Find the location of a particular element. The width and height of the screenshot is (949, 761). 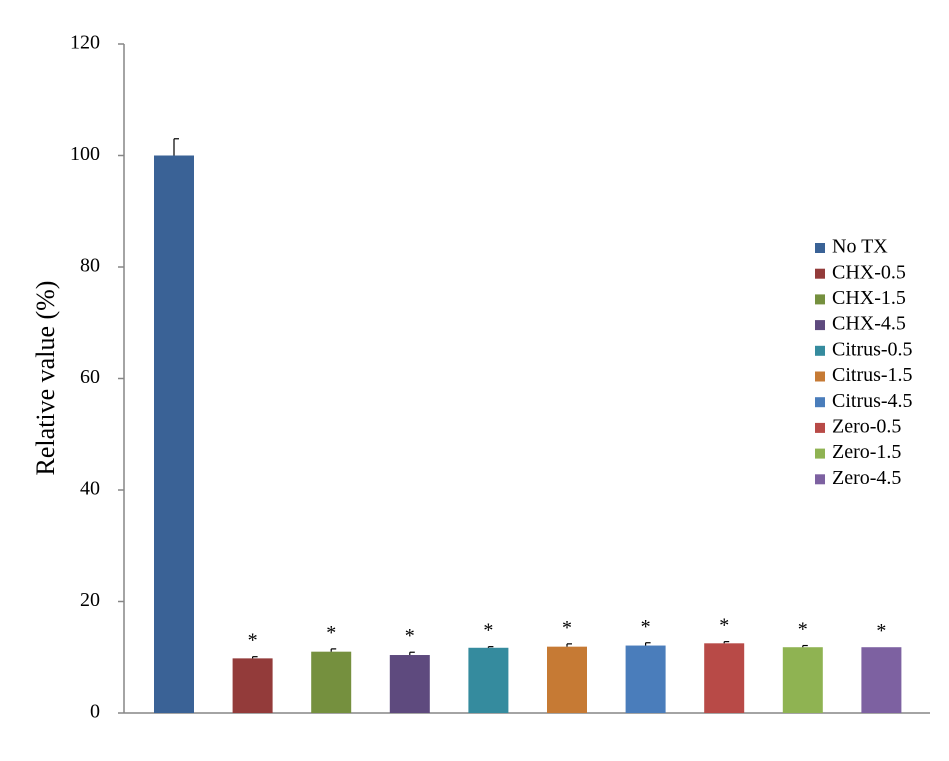

legend-label: Citrus-1.5 is located at coordinates (872, 375).